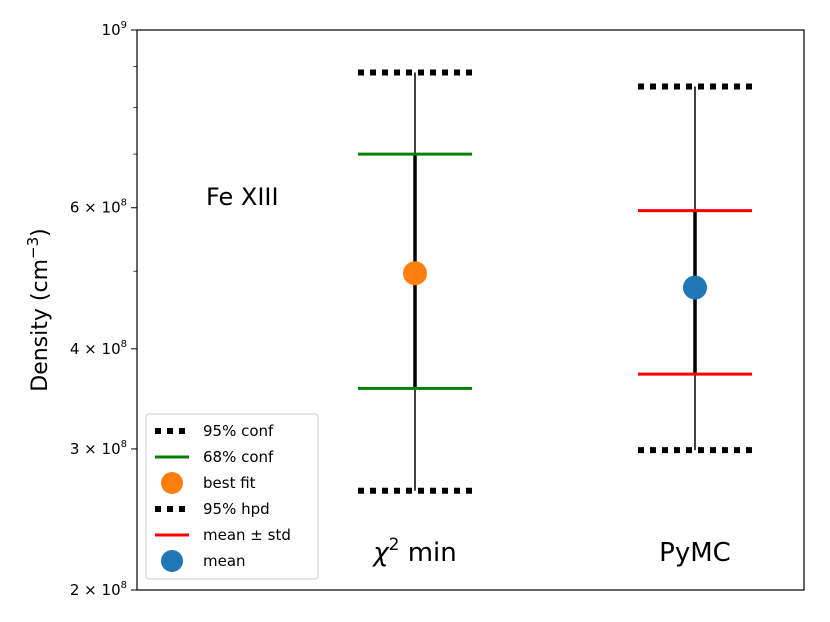 The width and height of the screenshot is (830, 622). I want to click on category-label-pymc: PyMC, so click(695, 553).